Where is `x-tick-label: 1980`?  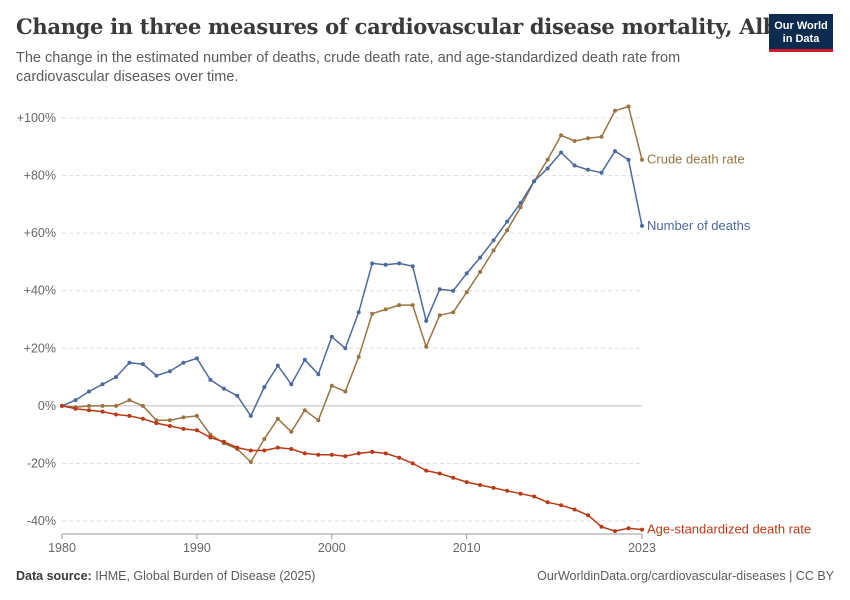
x-tick-label: 1980 is located at coordinates (62, 548).